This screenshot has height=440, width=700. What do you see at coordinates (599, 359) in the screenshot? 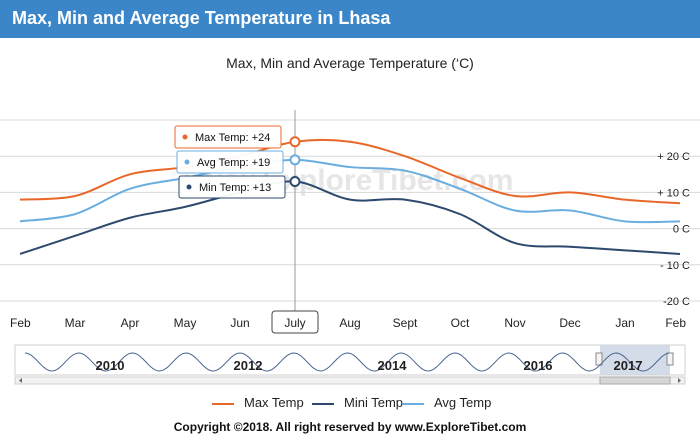
I see `navigator-handle-left` at bounding box center [599, 359].